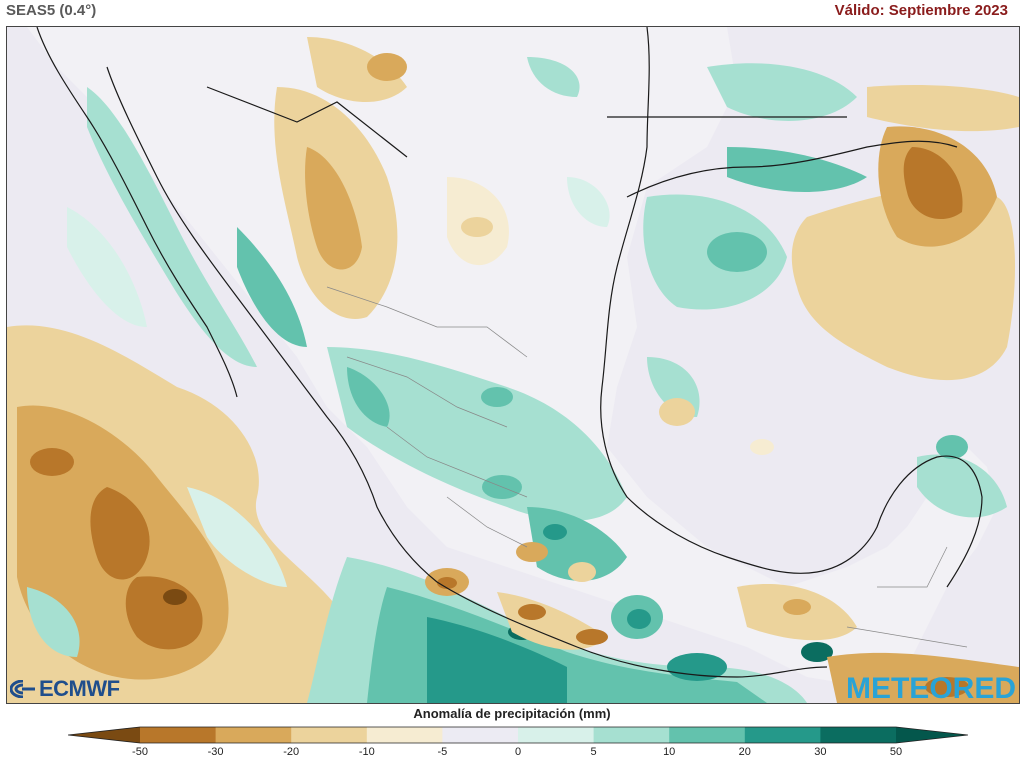 The image size is (1024, 767). I want to click on ecmwf-logo: ECMWF, so click(65, 689).